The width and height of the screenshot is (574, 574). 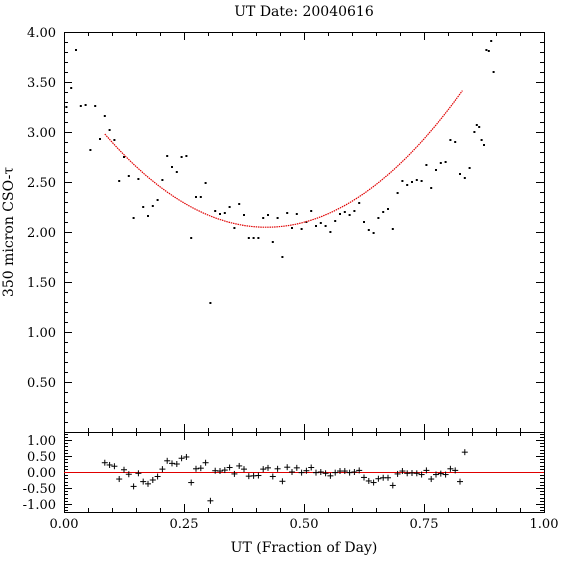 I want to click on chart-title: UT Date: 20040616, so click(x=304, y=12).